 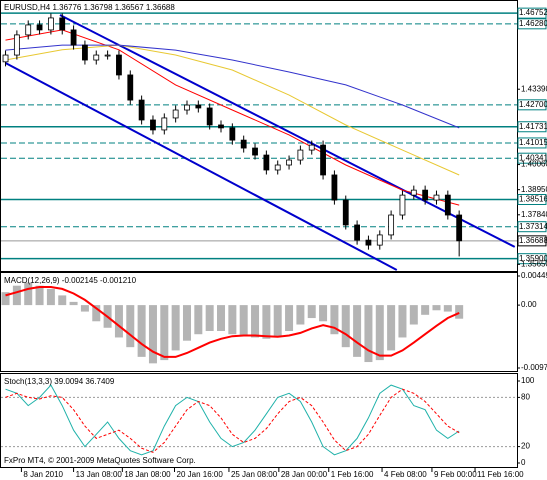 What do you see at coordinates (534, 214) in the screenshot?
I see `y-tick-label: 1.37840` at bounding box center [534, 214].